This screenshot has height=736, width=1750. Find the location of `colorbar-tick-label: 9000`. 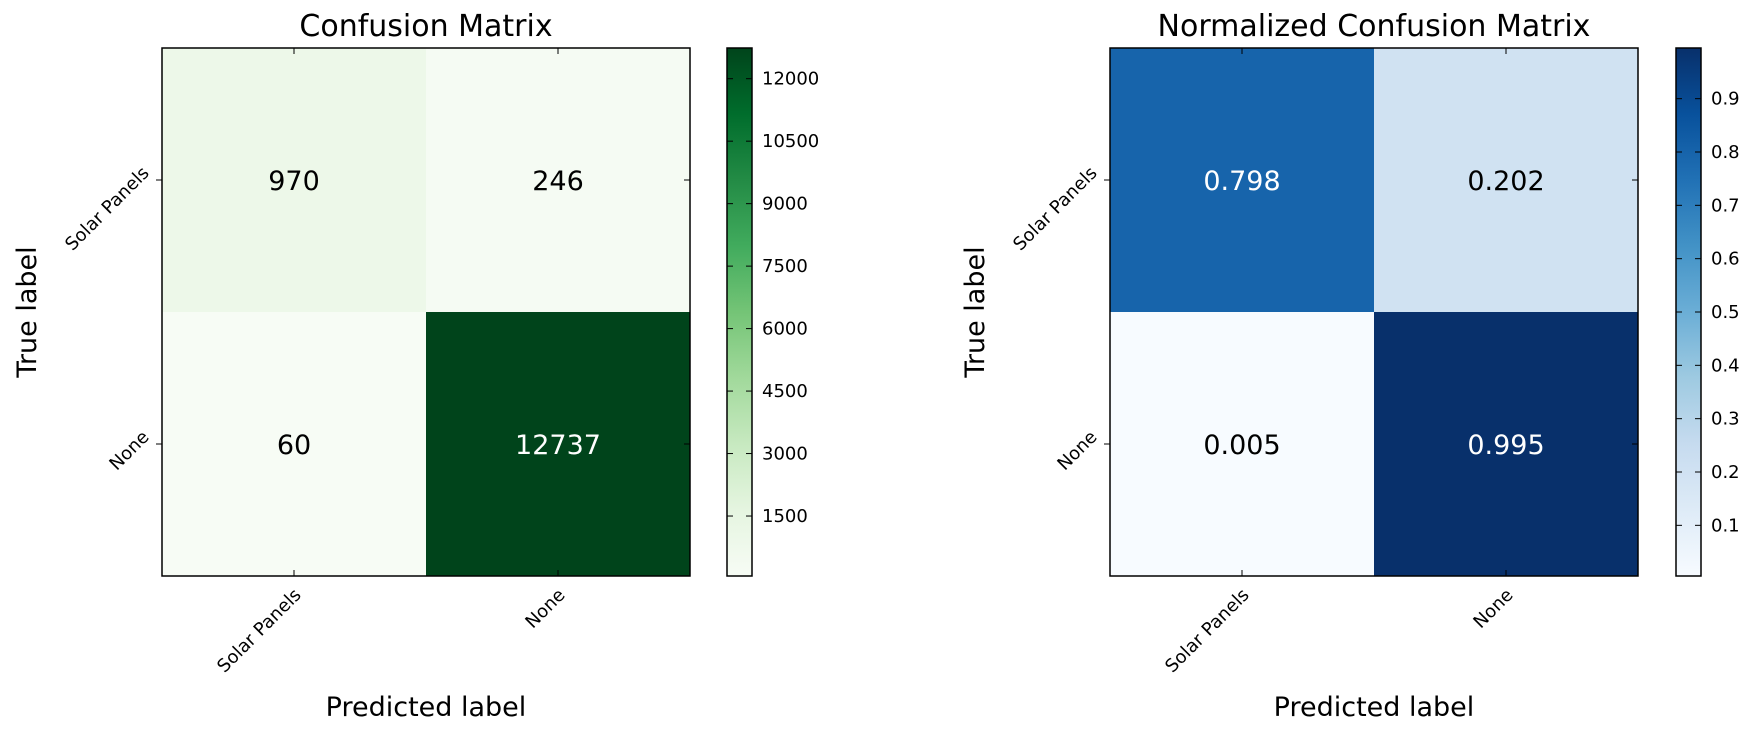

colorbar-tick-label: 9000 is located at coordinates (785, 204).